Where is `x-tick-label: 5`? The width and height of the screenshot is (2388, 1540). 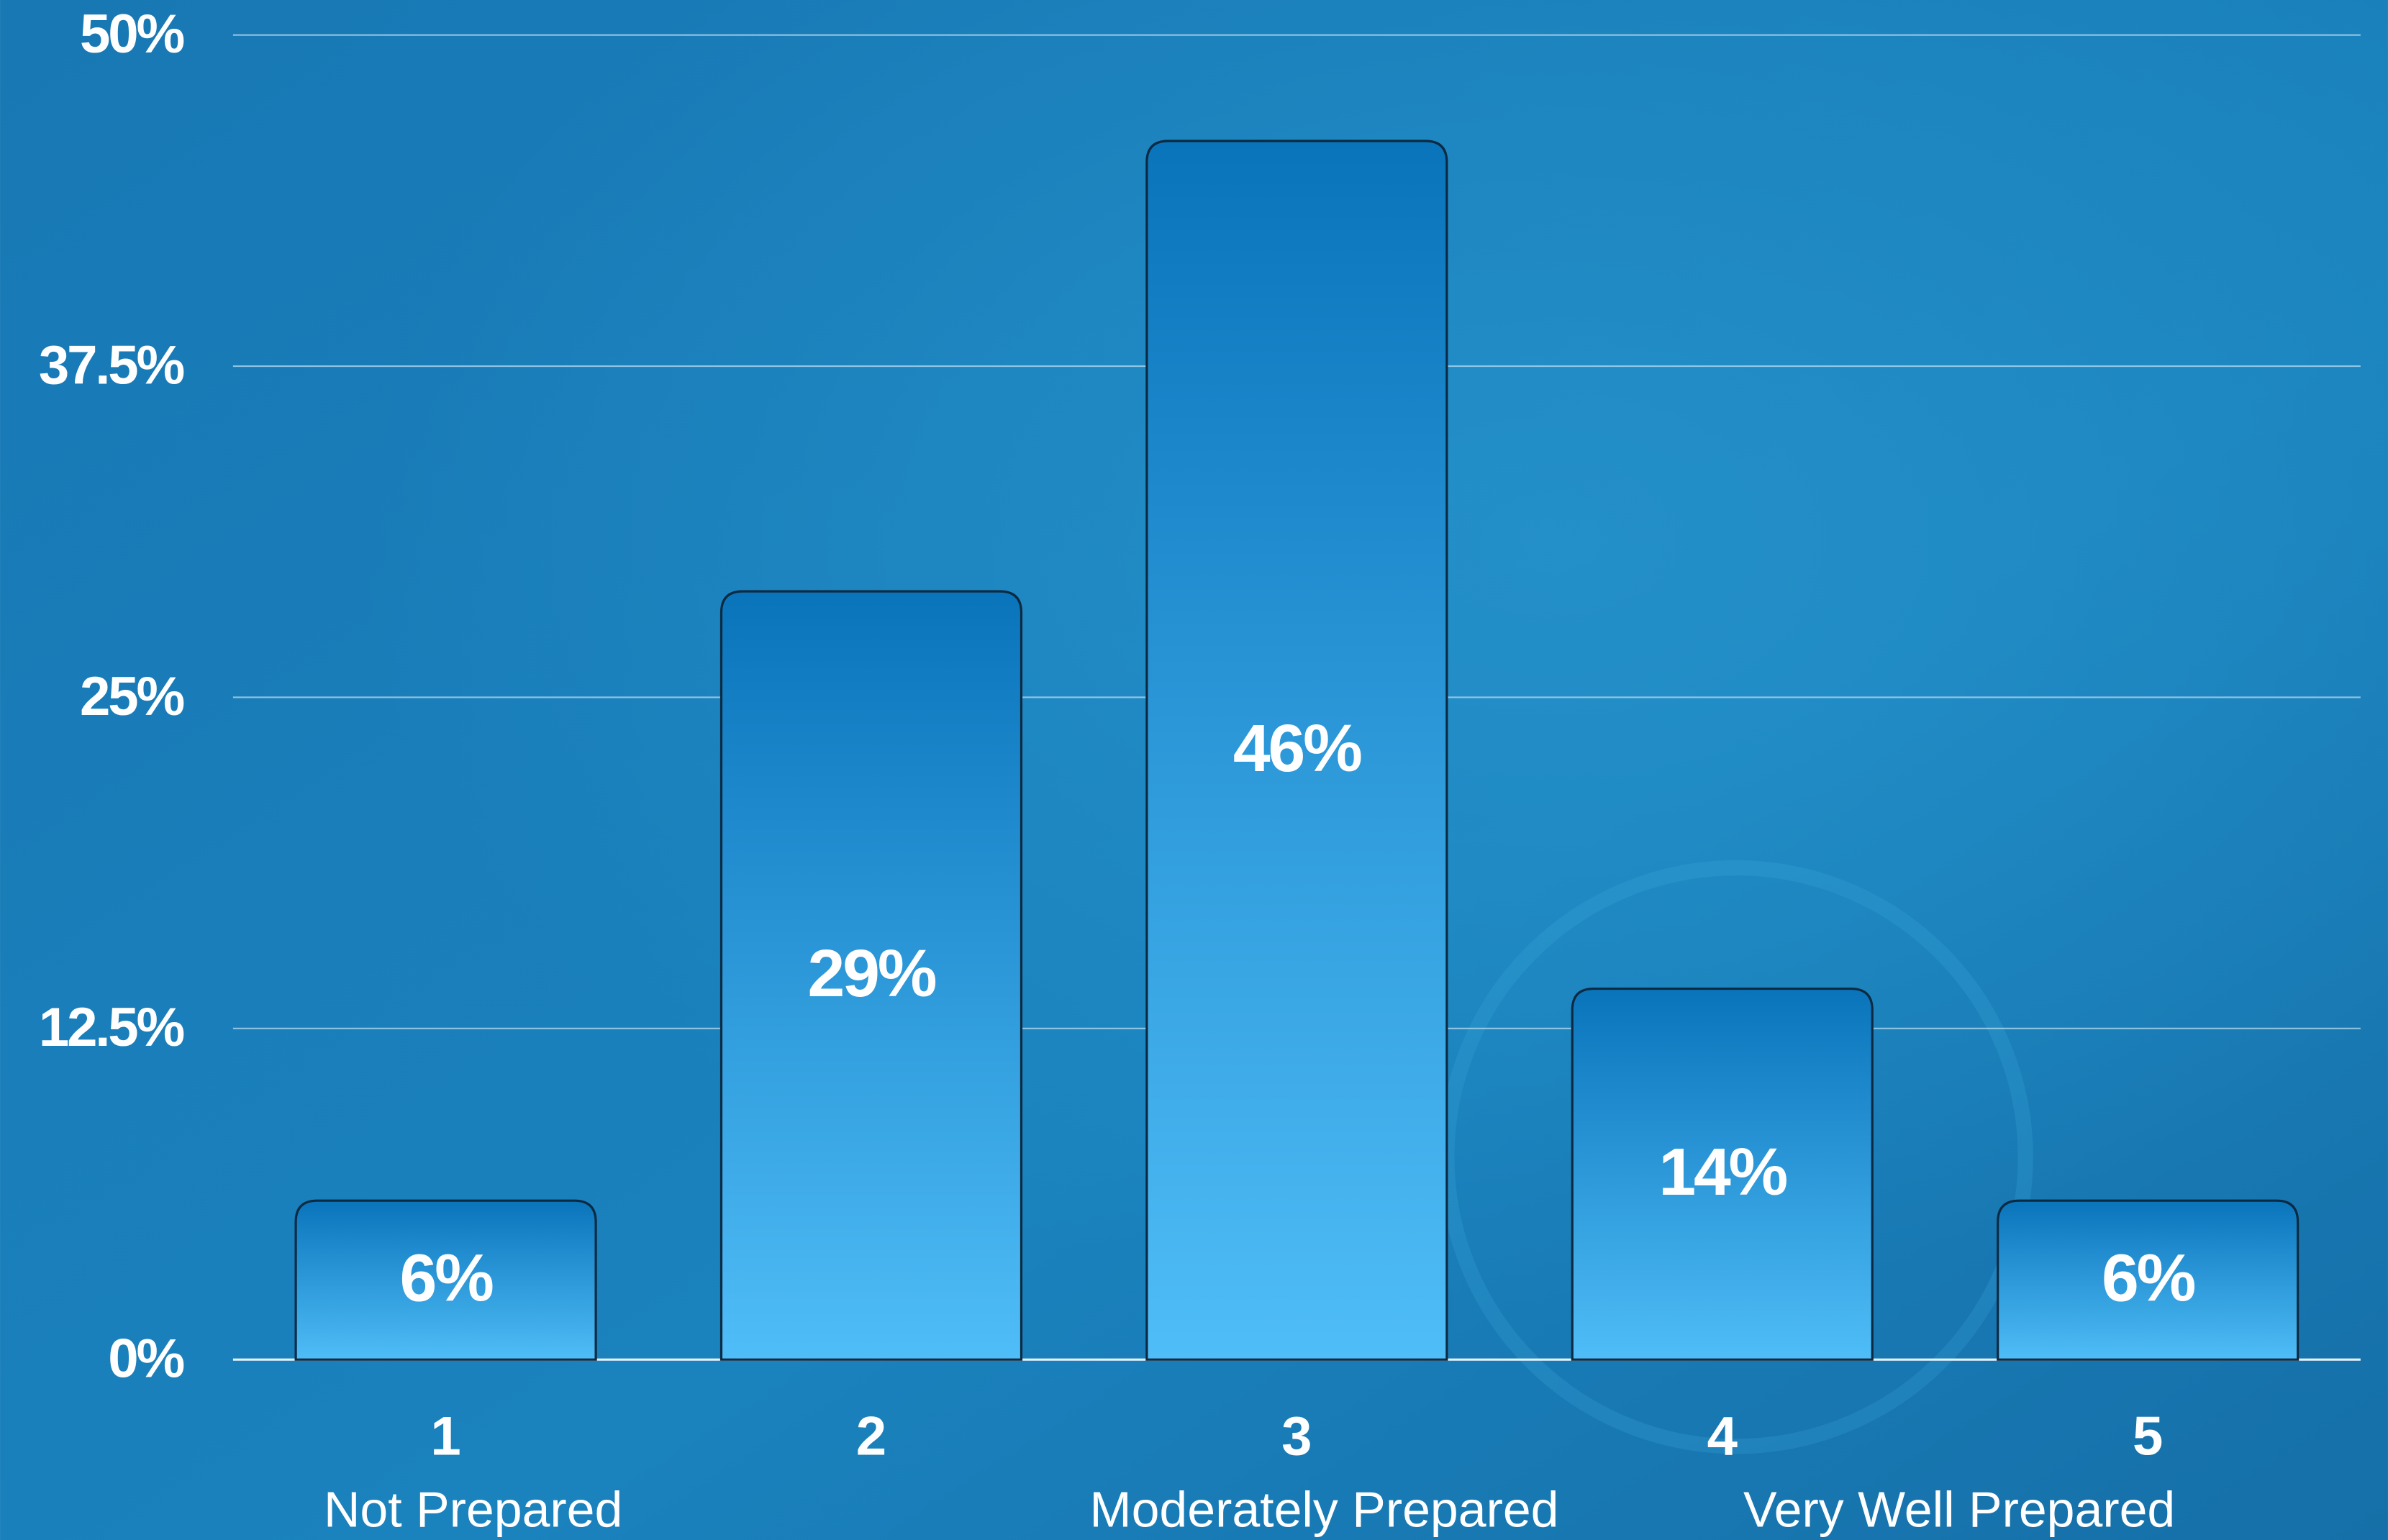 x-tick-label: 5 is located at coordinates (2148, 1436).